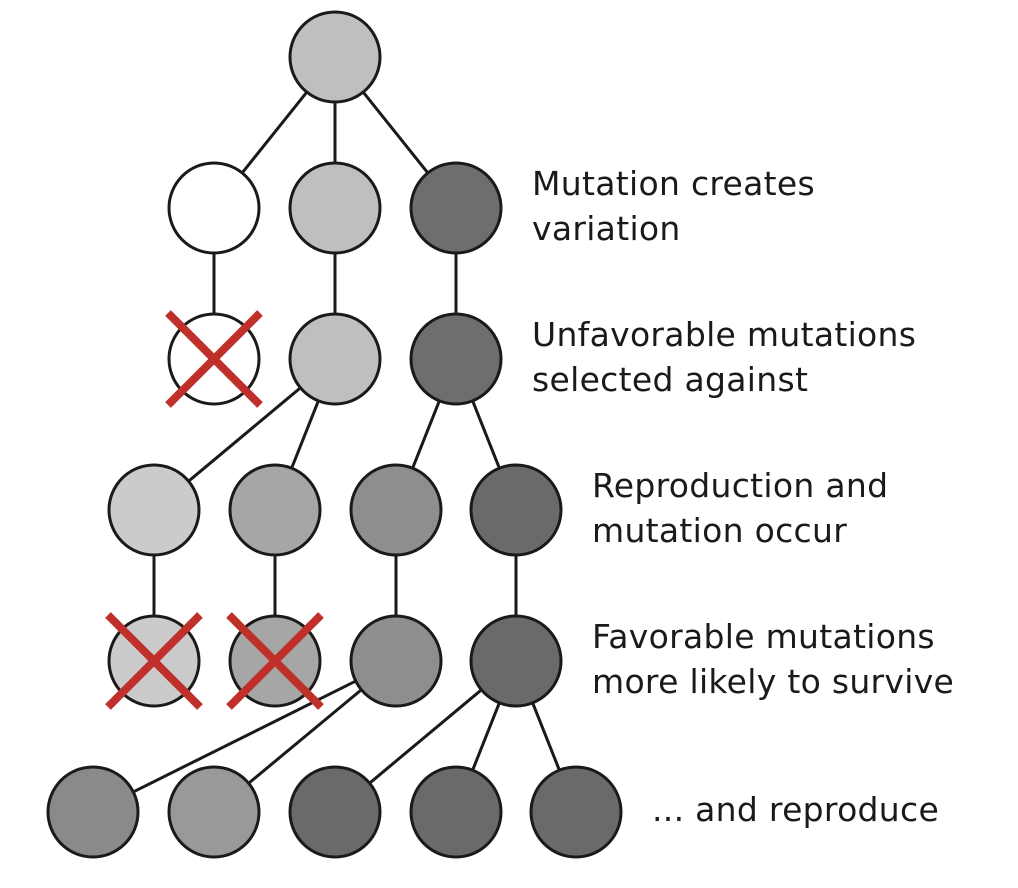 Image resolution: width=1018 pixels, height=888 pixels. Describe the element at coordinates (335, 57) in the screenshot. I see `node-root` at that location.